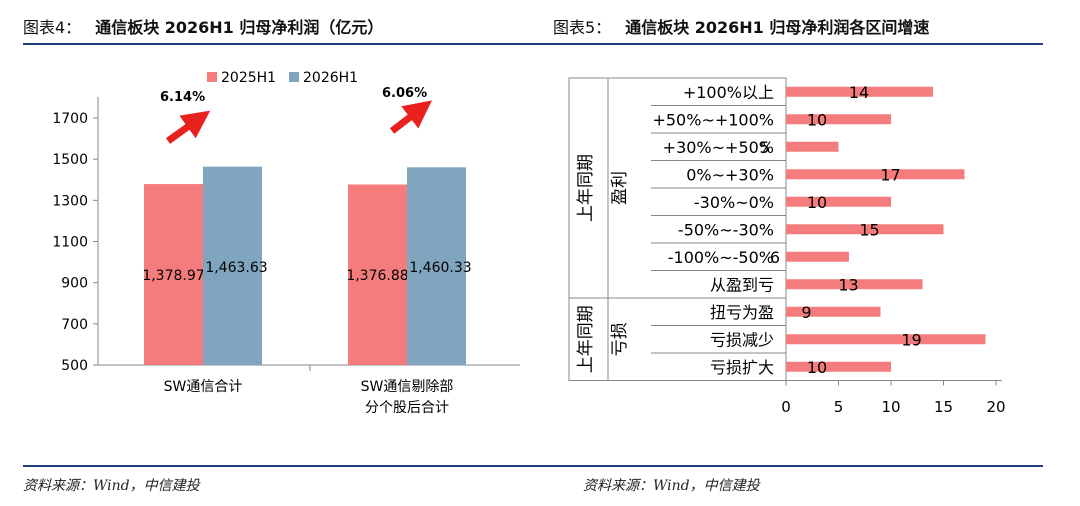  I want to click on right-category-label: -30%~0%, so click(734, 202).